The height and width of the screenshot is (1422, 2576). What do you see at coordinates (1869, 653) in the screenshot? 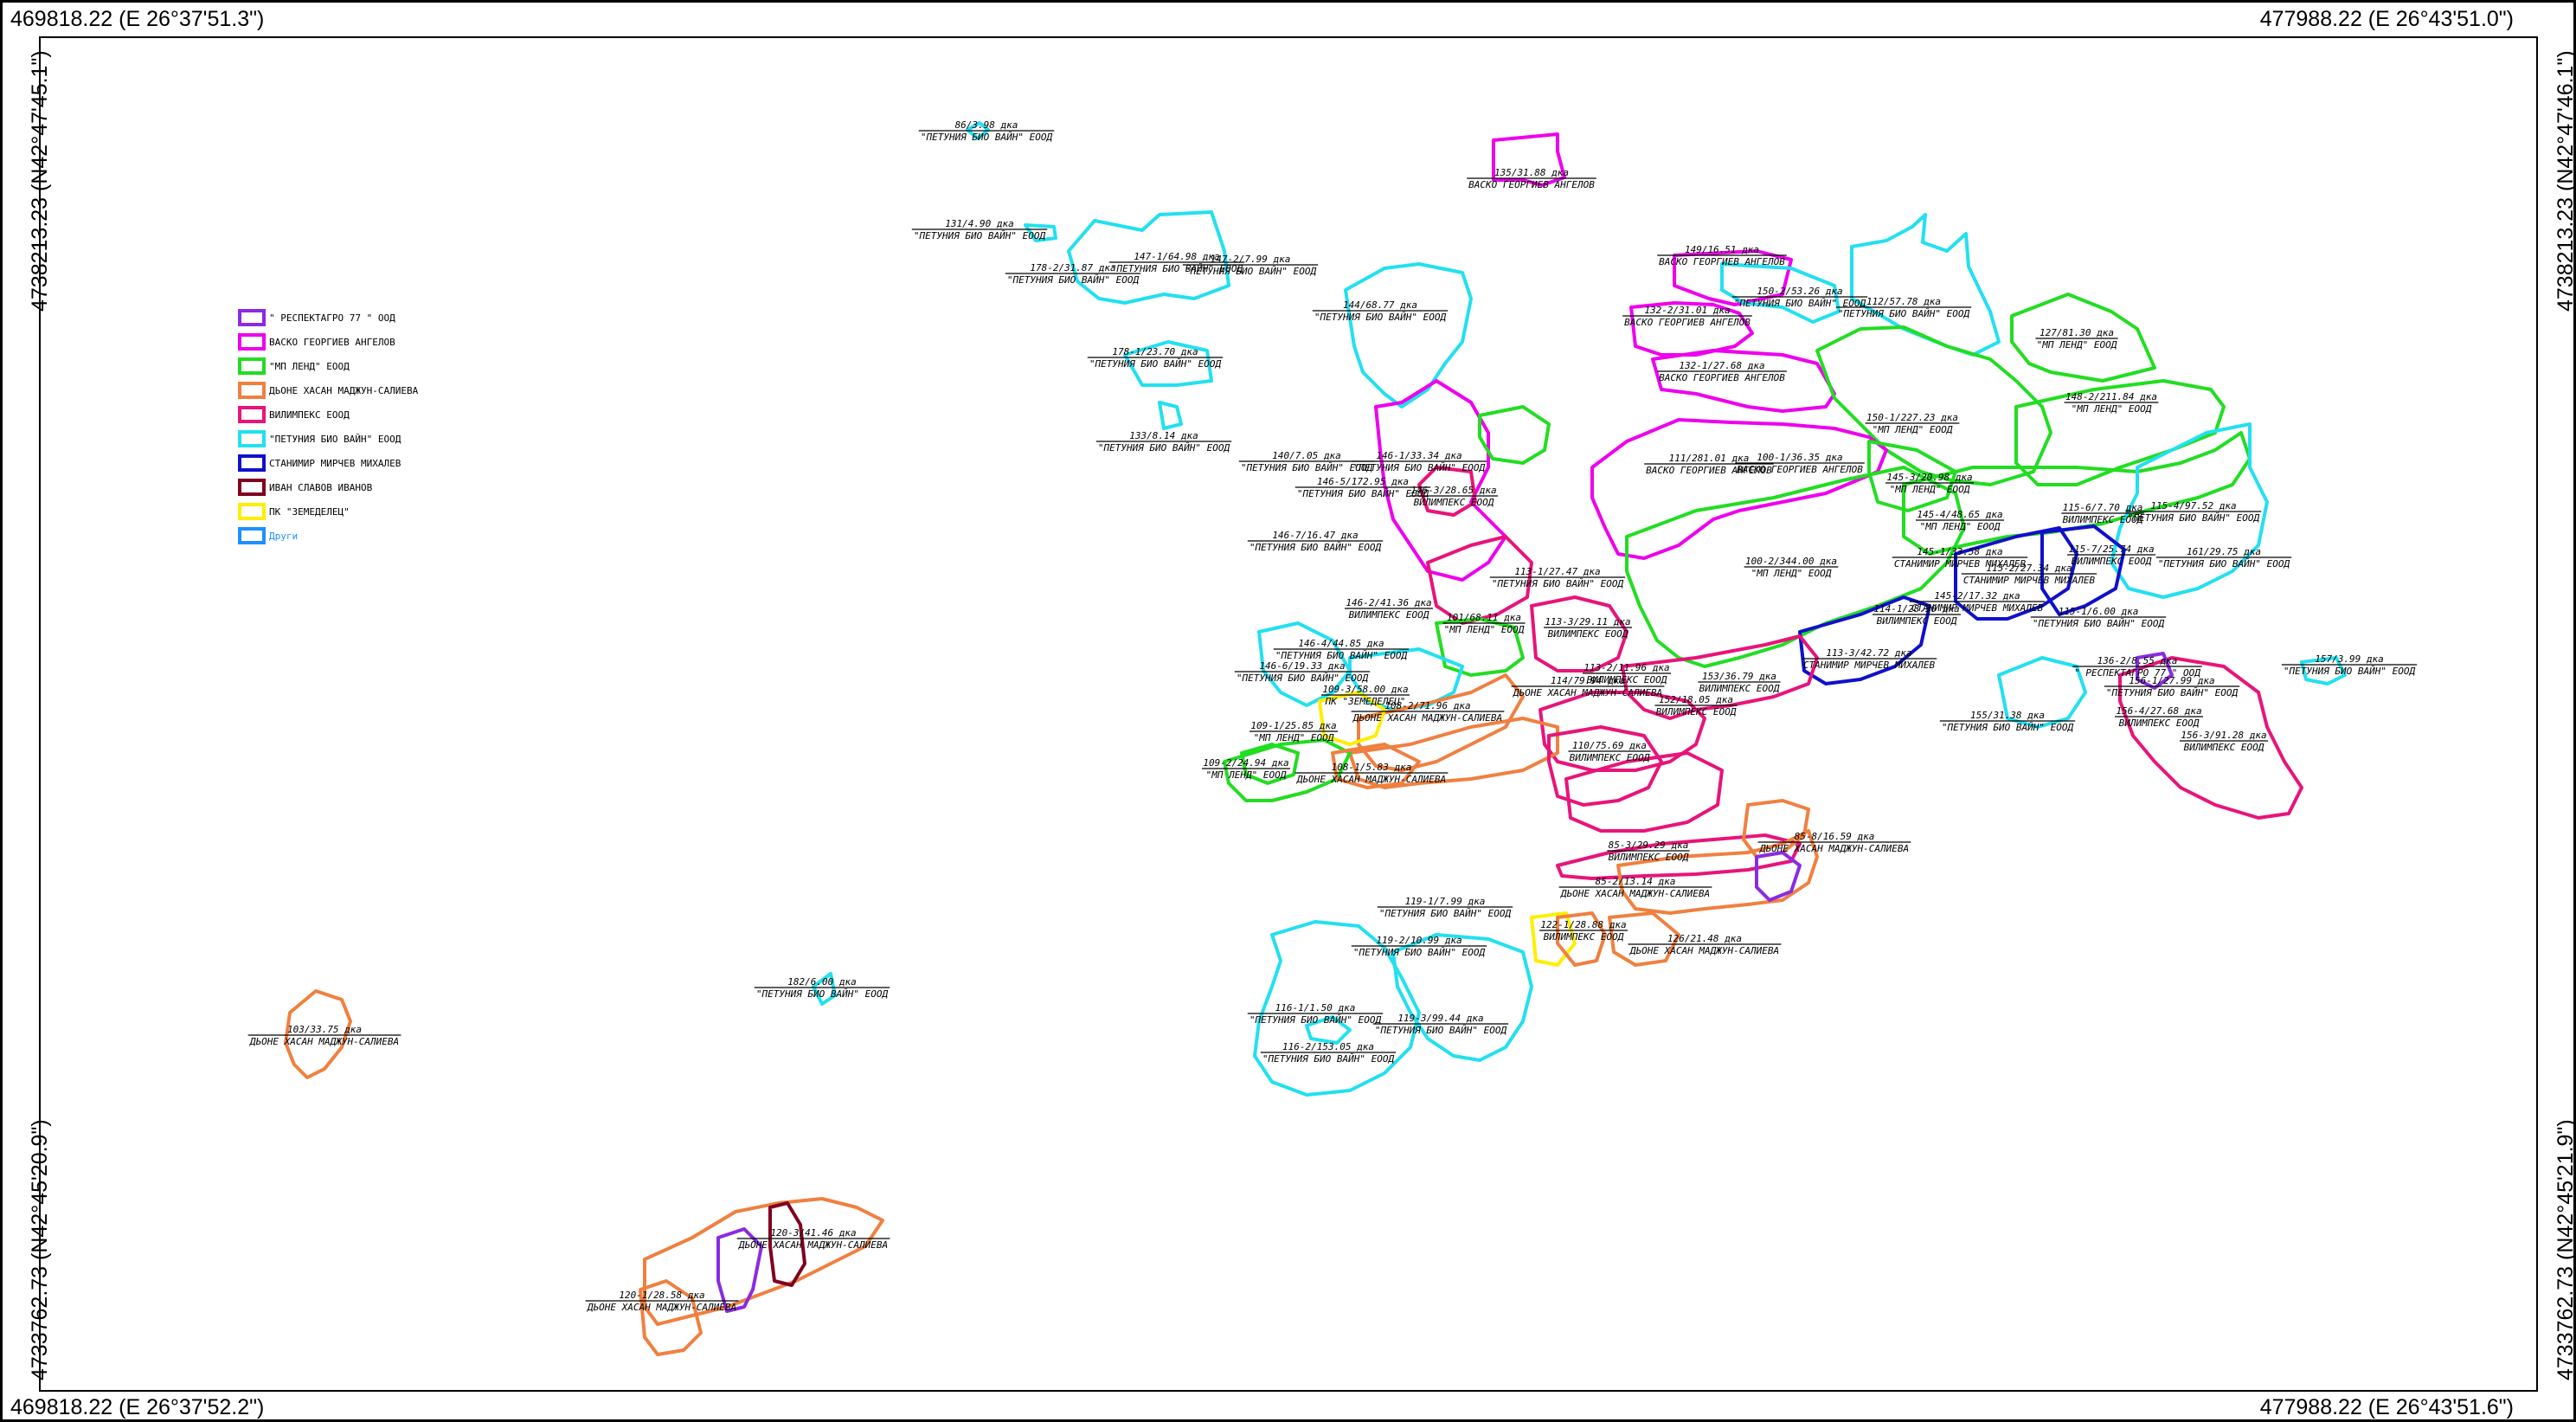
I see `parcel-id-label: 113-3/42.72 дка` at bounding box center [1869, 653].